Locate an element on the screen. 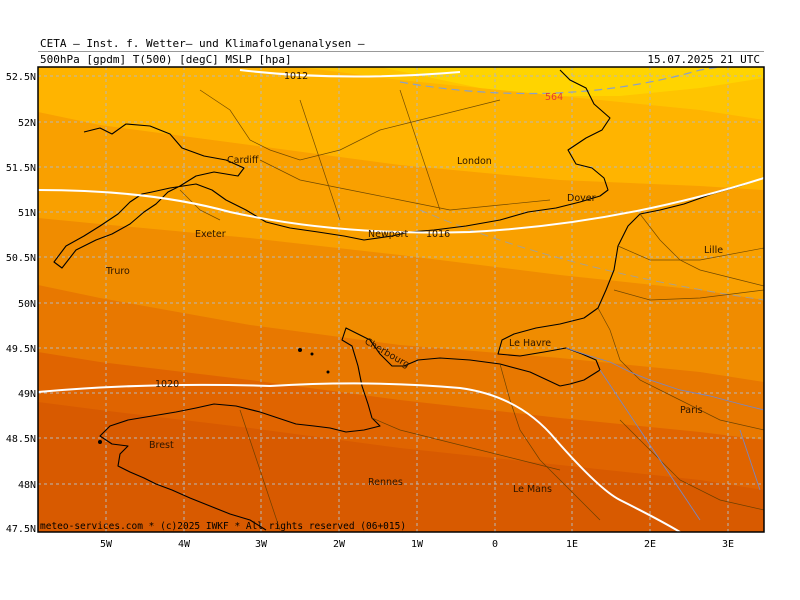  longitude-labels: 5W 4W 3W 2W 1W 0 1E 2E 3E is located at coordinates (417, 544).